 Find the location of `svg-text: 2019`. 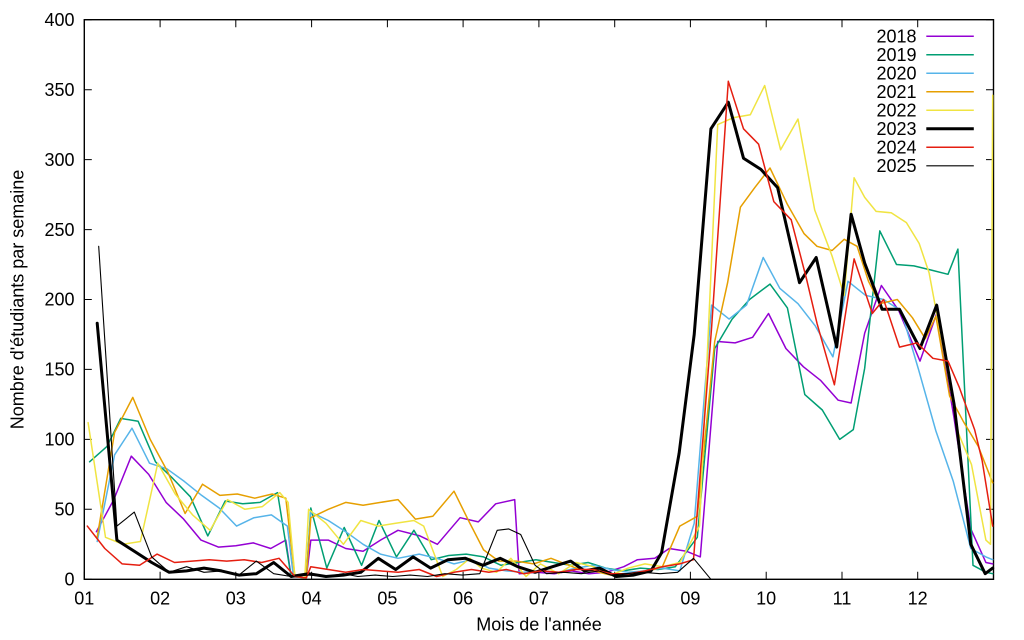

svg-text: 2019 is located at coordinates (896, 55).